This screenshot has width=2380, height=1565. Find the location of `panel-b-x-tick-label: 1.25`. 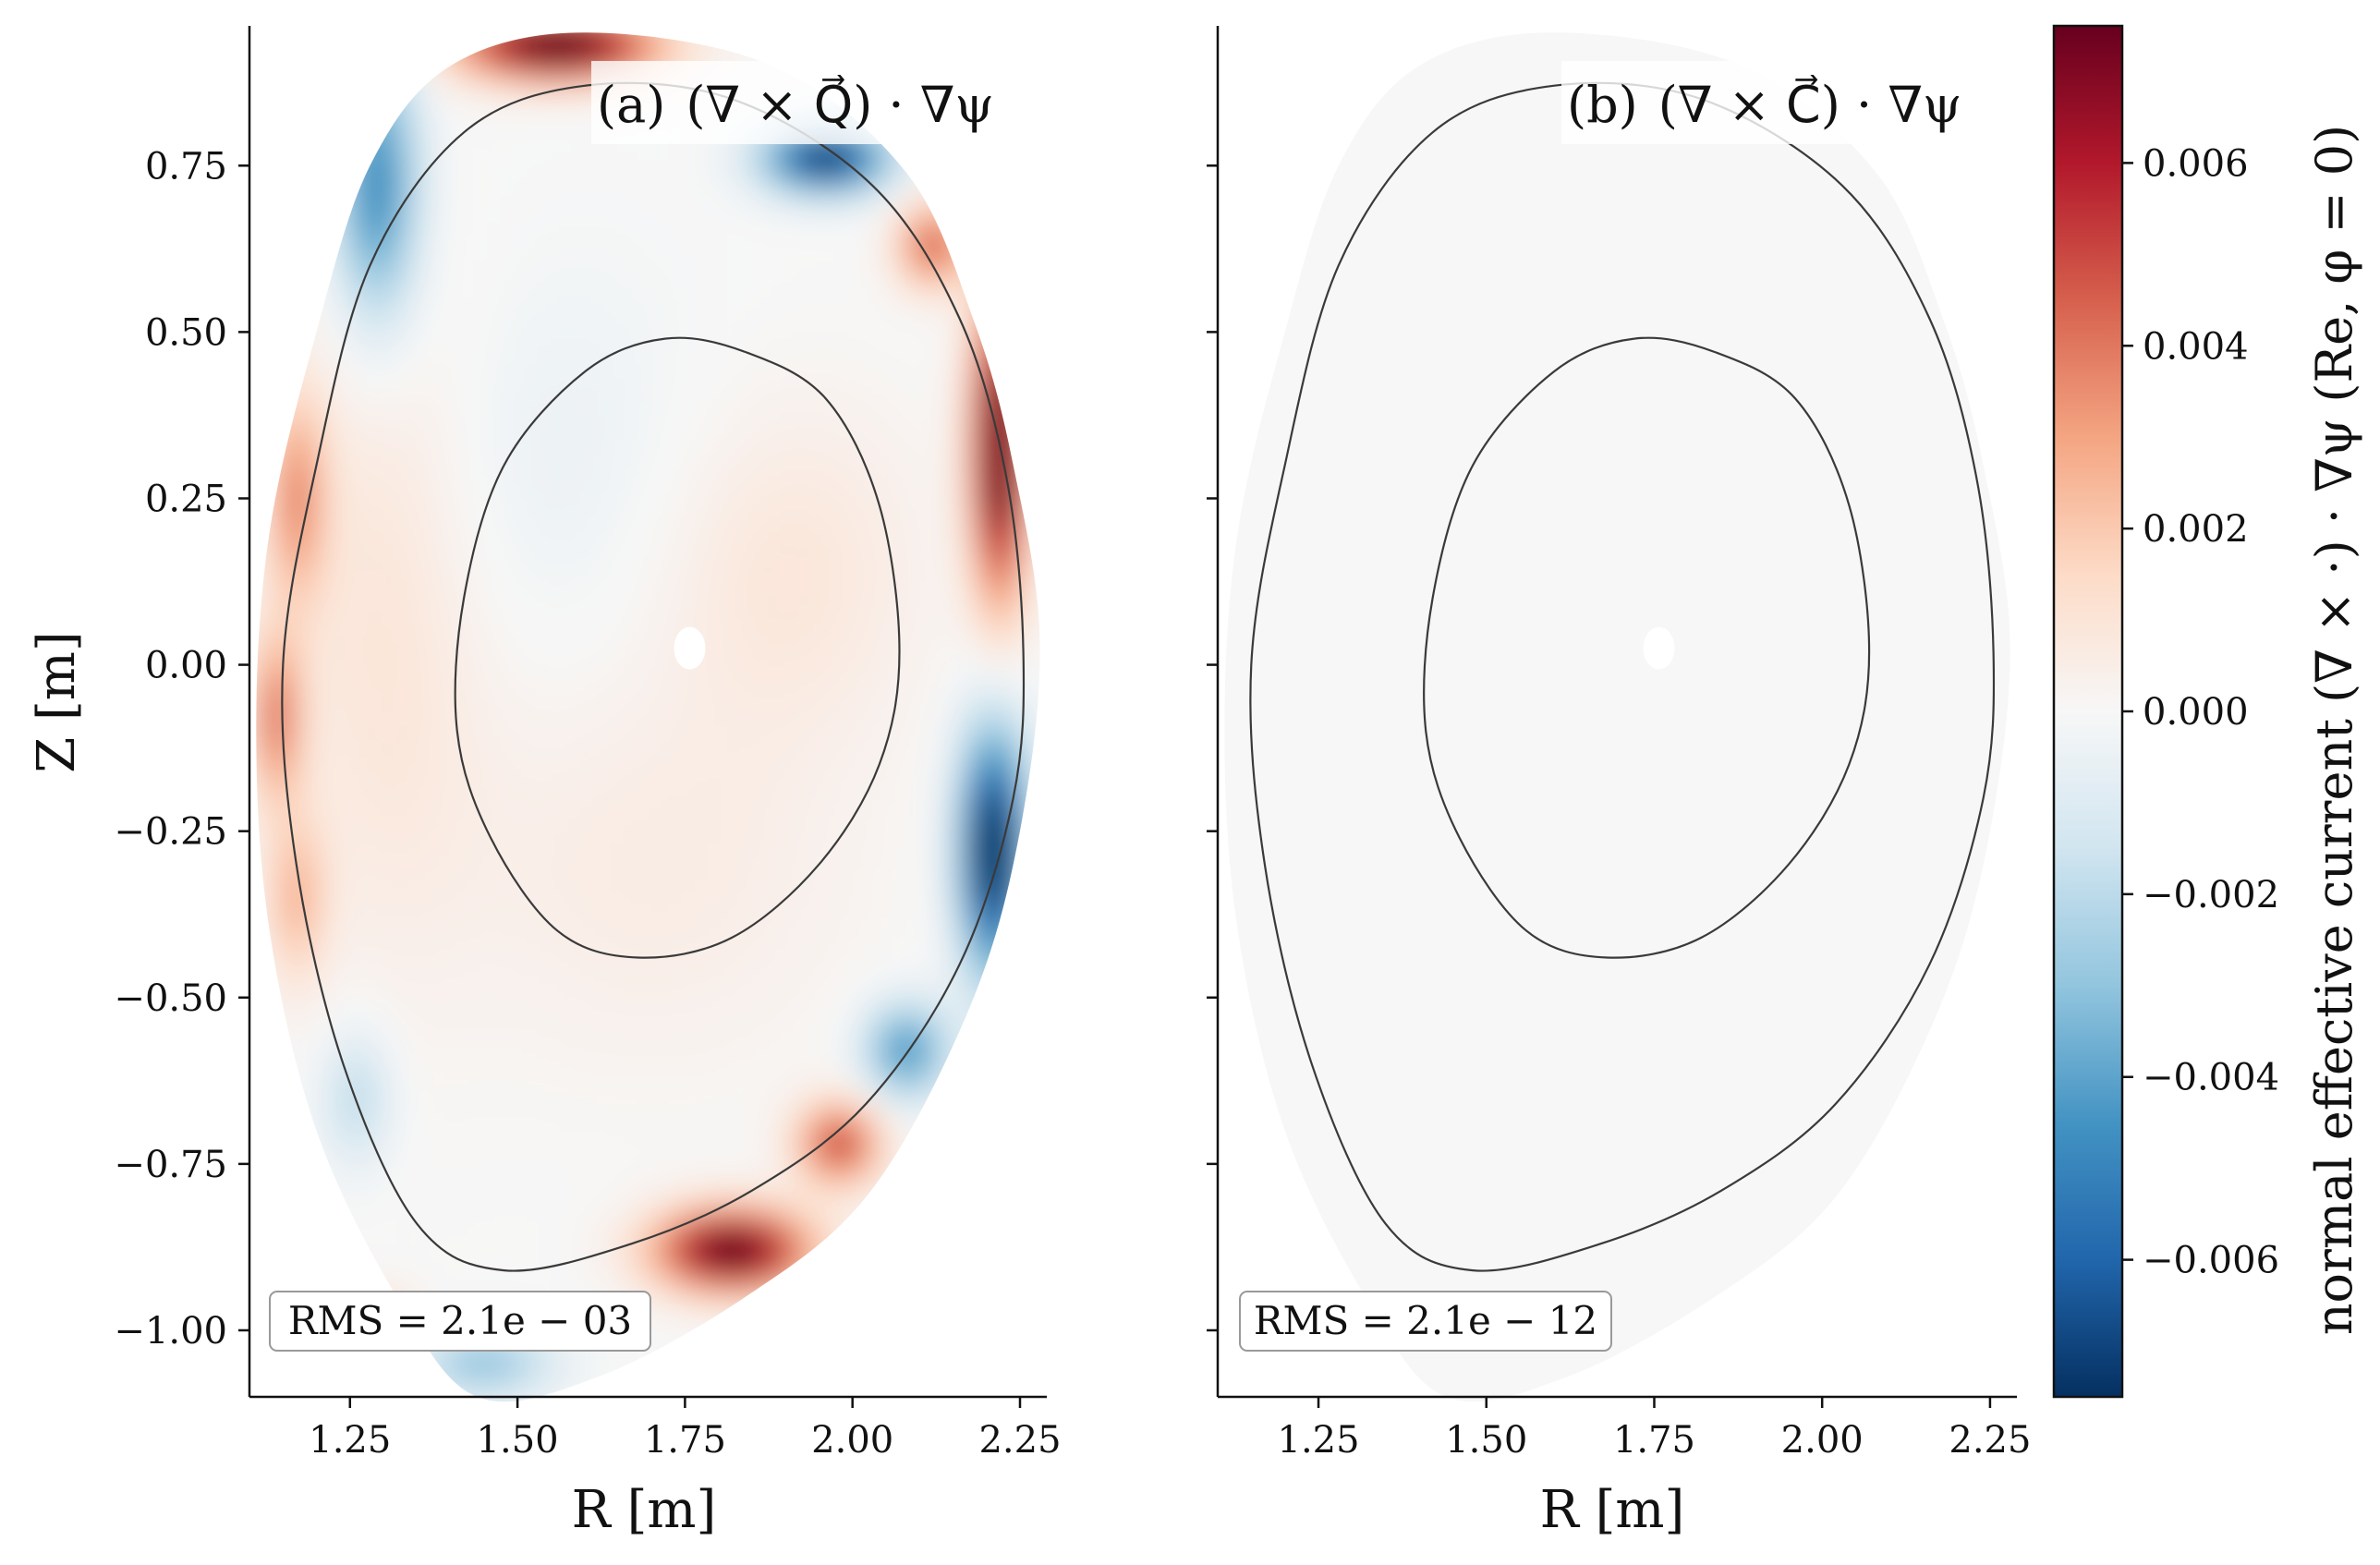

panel-b-x-tick-label: 1.25 is located at coordinates (1319, 1440).